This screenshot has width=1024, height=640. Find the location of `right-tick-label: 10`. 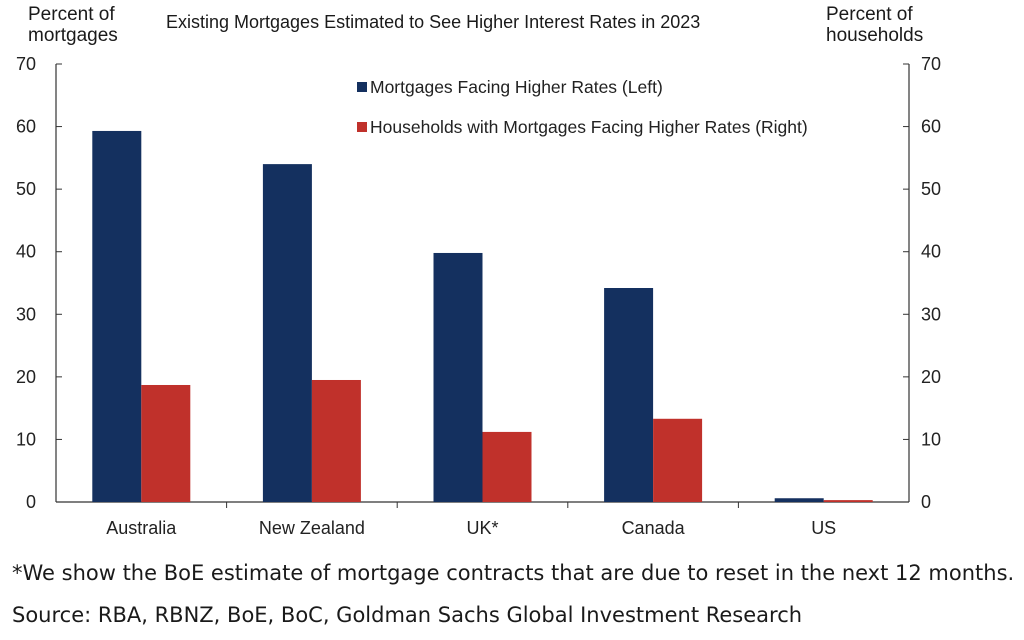

right-tick-label: 10 is located at coordinates (931, 439).